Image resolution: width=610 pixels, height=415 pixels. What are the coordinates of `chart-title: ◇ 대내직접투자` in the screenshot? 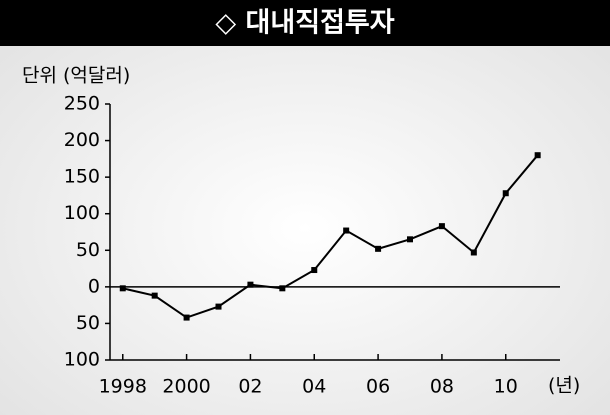 It's located at (304, 23).